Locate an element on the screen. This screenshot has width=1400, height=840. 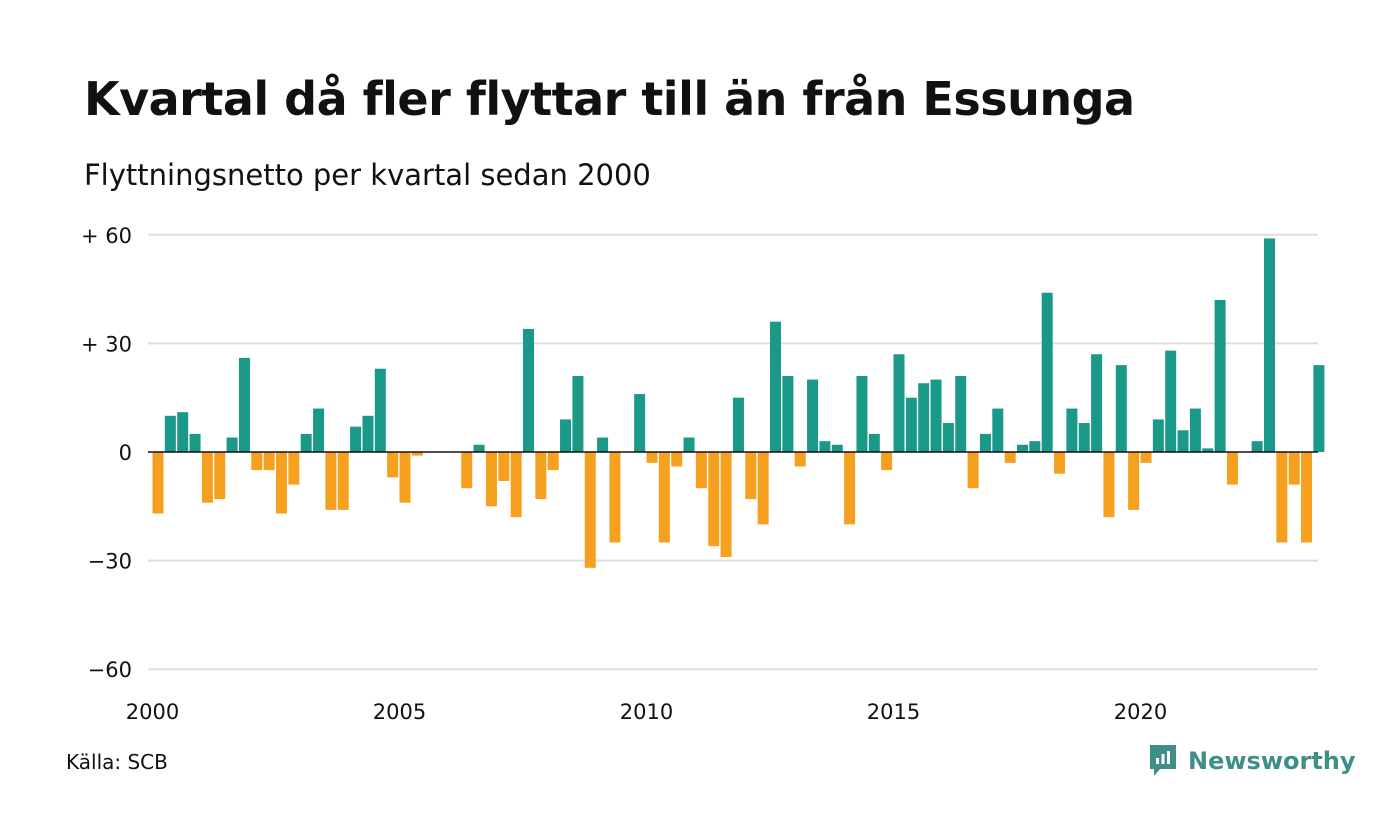
source-note: Källa: SCB is located at coordinates (117, 762).